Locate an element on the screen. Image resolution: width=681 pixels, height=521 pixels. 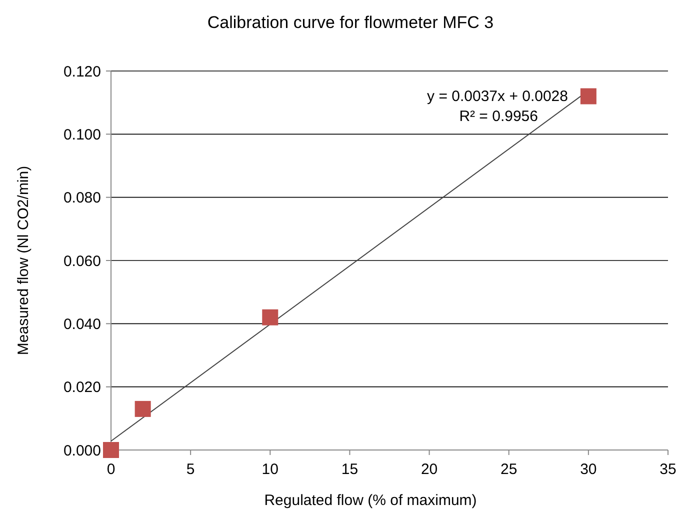
y-tick-label: 0.000 is located at coordinates (82, 451).